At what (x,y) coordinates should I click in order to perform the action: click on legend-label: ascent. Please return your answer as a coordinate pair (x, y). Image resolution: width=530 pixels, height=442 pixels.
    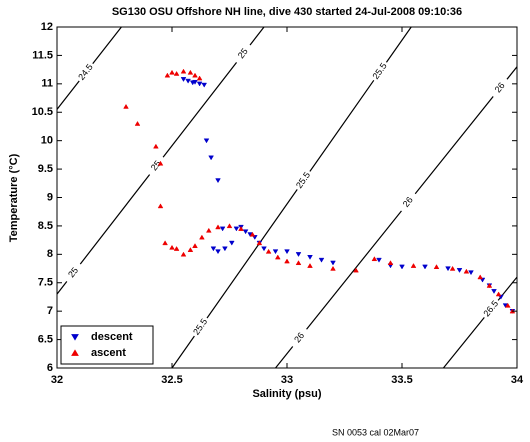
    Looking at the image, I should click on (108, 353).